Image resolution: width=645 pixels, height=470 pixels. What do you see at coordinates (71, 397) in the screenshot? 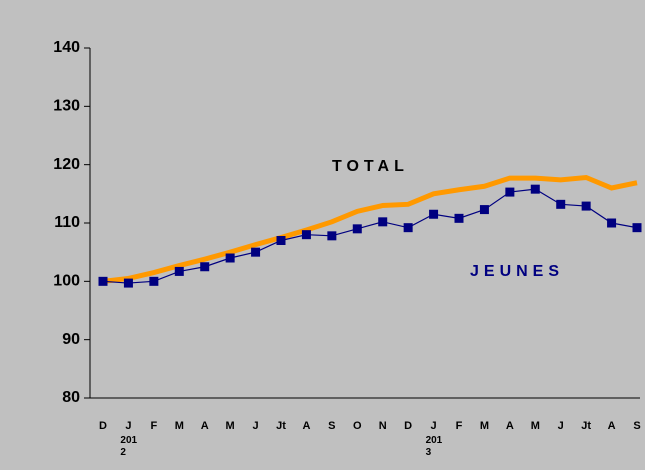
I see `y-tick-label: 80` at bounding box center [71, 397].